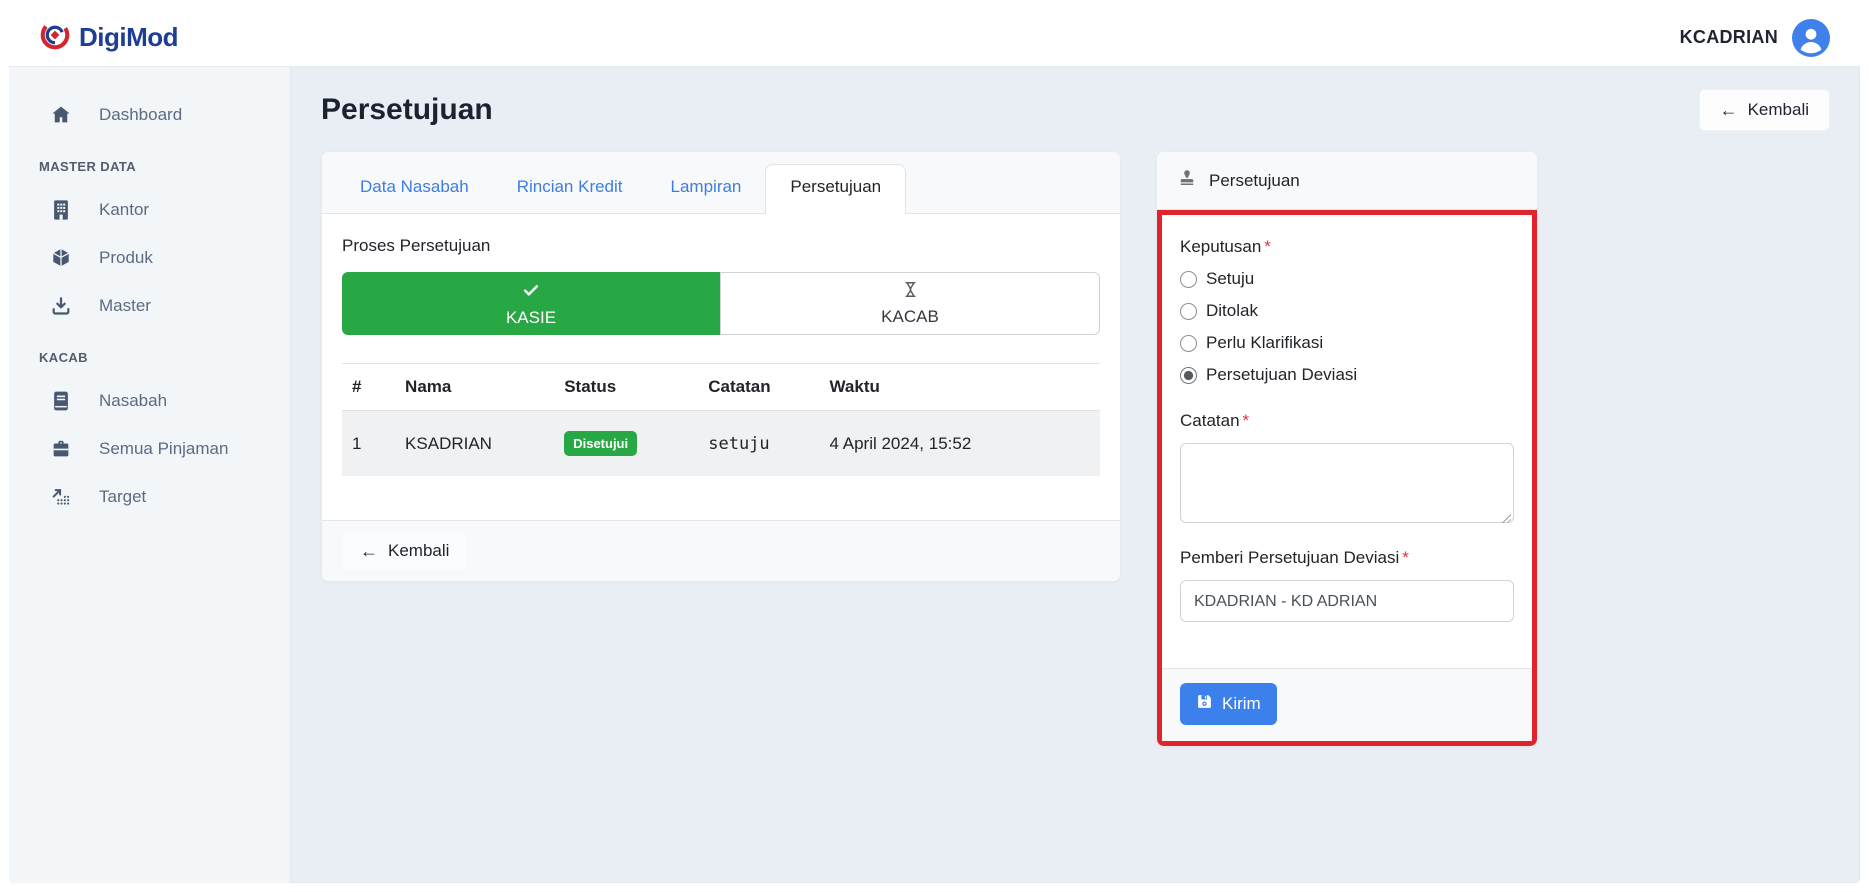 The height and width of the screenshot is (892, 1869). I want to click on radio-option-ditolak: Ditolak, so click(1347, 311).